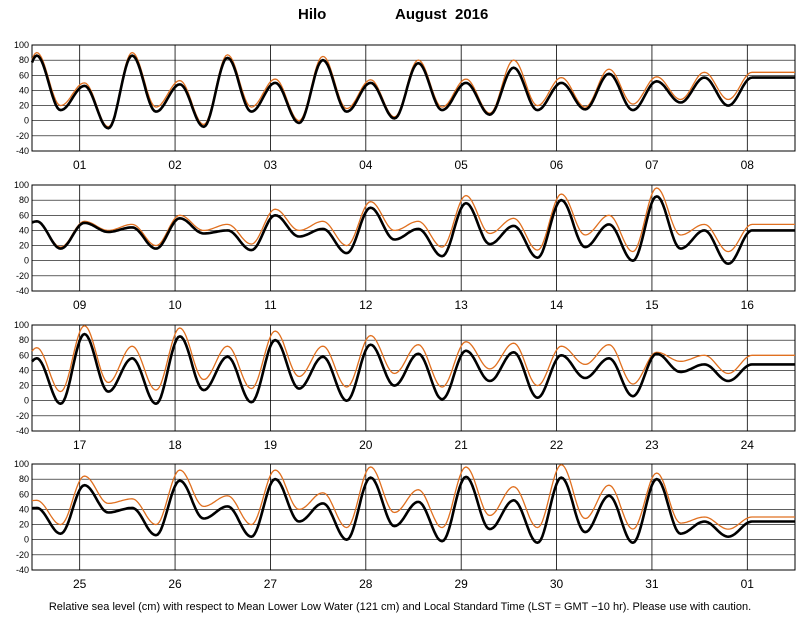 This screenshot has height=618, width=800. I want to click on day-label: 15, so click(652, 305).